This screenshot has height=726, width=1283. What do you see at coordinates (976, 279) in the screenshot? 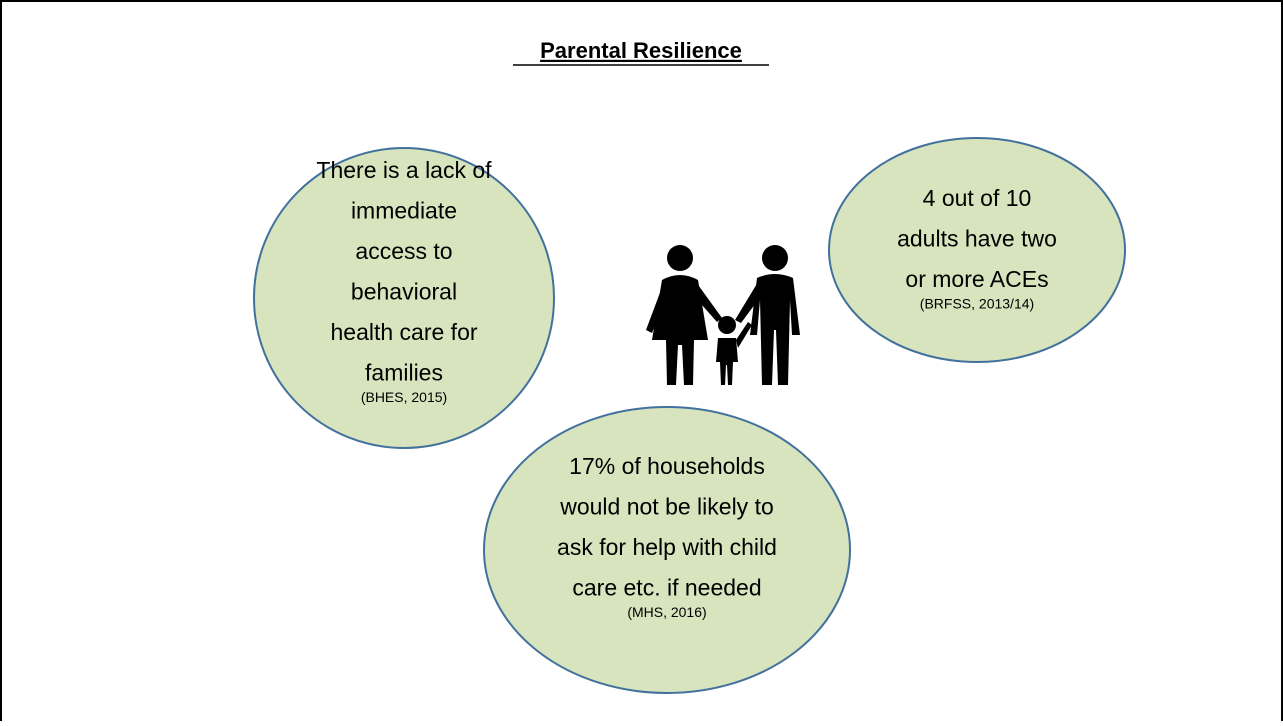
I see `bubble-text: or more ACEs` at bounding box center [976, 279].